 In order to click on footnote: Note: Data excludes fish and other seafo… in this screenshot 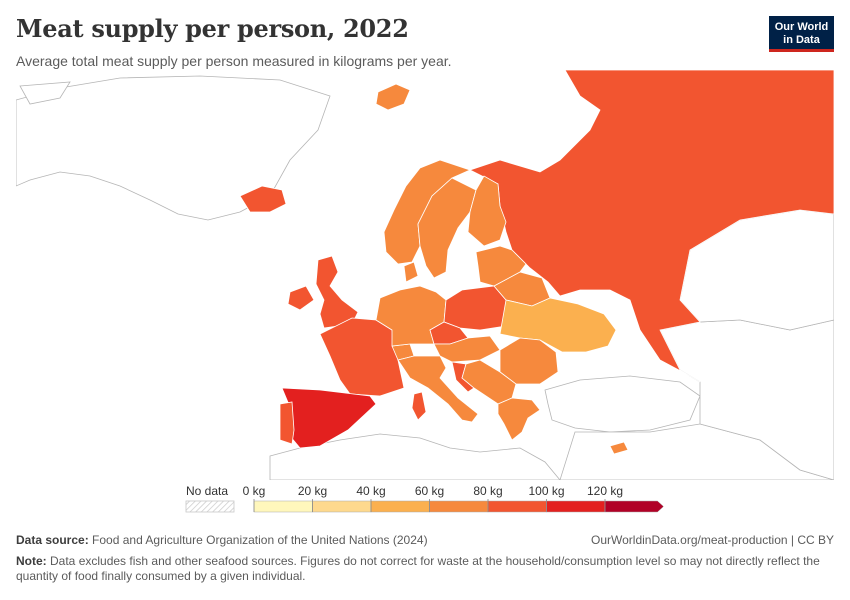, I will do `click(421, 569)`.